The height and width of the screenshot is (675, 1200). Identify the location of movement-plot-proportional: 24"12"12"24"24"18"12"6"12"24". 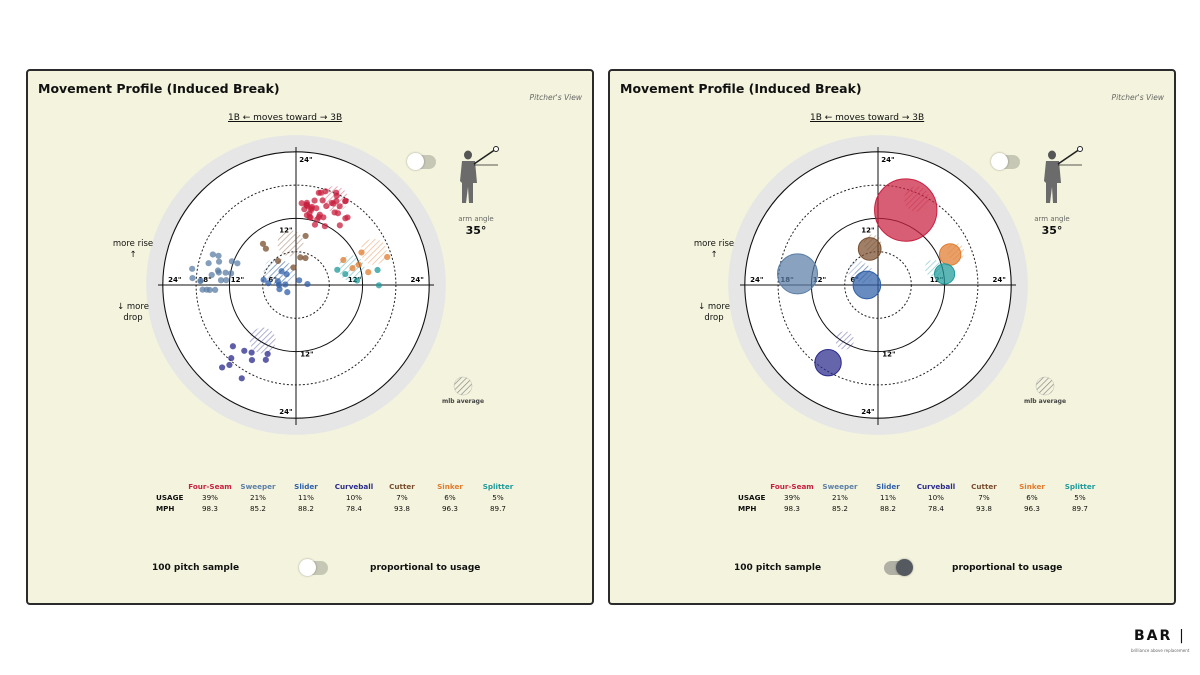
(878, 285).